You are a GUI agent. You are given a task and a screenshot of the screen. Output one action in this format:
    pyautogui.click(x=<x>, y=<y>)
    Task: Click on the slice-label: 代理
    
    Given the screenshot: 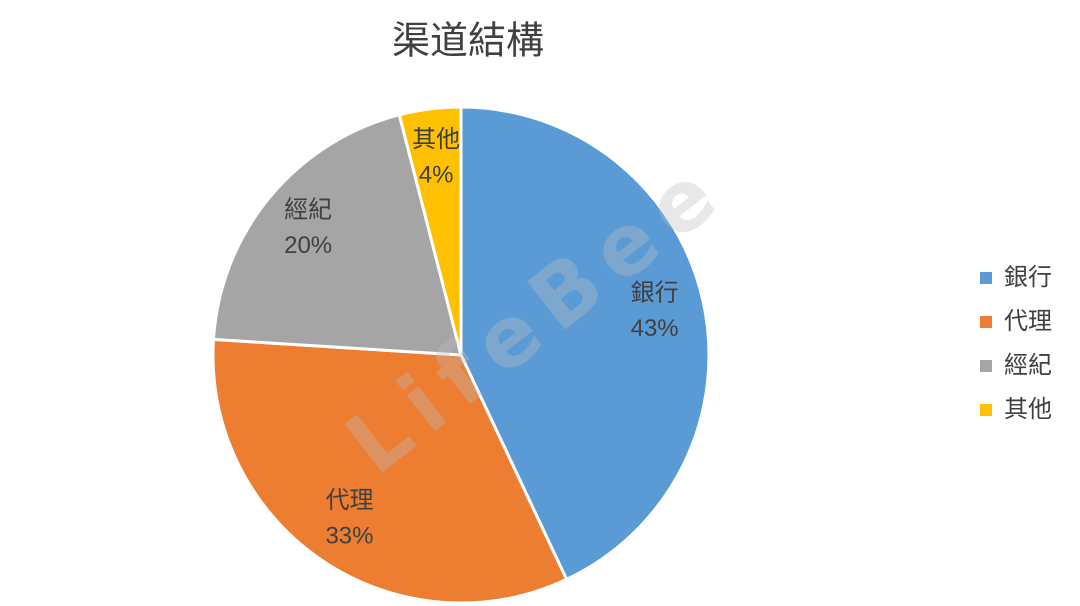 What is the action you would take?
    pyautogui.click(x=349, y=500)
    